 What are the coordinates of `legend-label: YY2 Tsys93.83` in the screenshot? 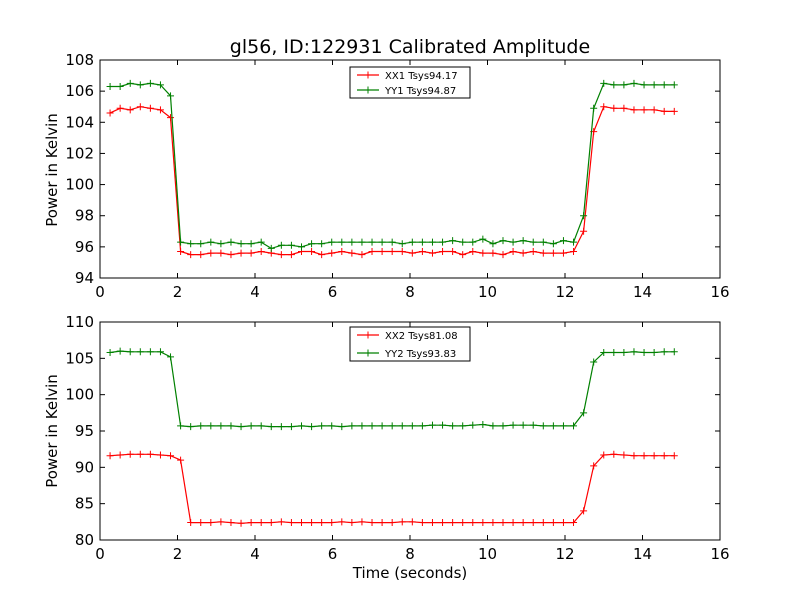 It's located at (420, 354).